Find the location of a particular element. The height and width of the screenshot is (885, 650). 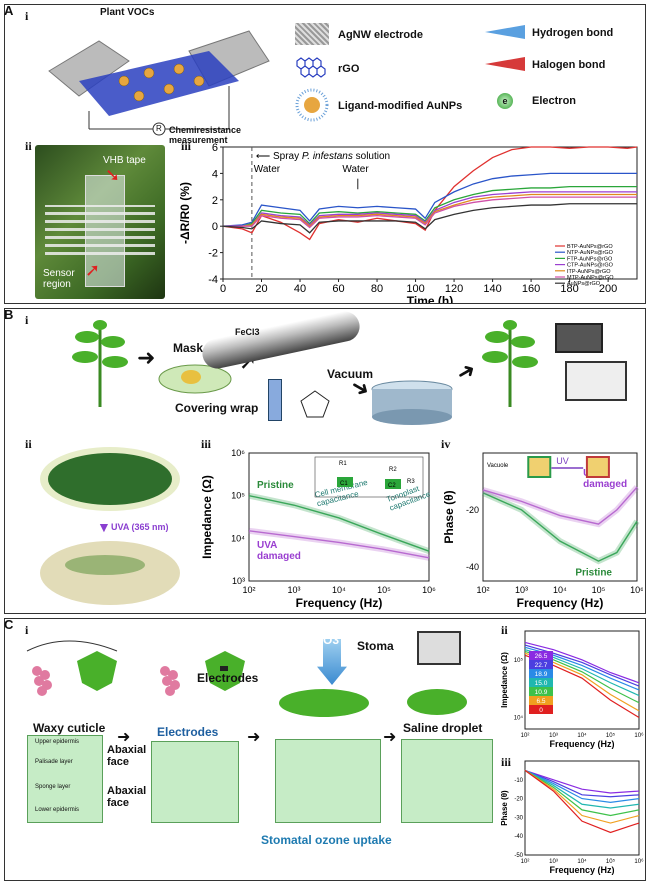

panel-c-iii-label: iii is located at coordinates (506, 762).